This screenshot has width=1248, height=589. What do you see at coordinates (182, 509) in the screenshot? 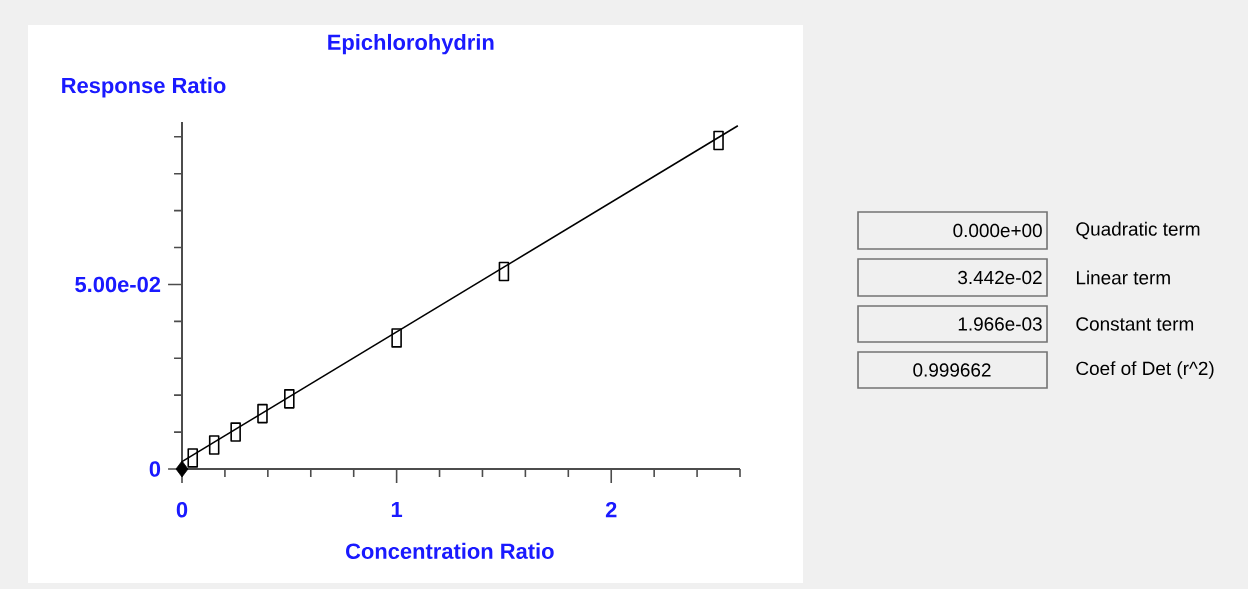
I see `x-tick-label: 0` at bounding box center [182, 509].